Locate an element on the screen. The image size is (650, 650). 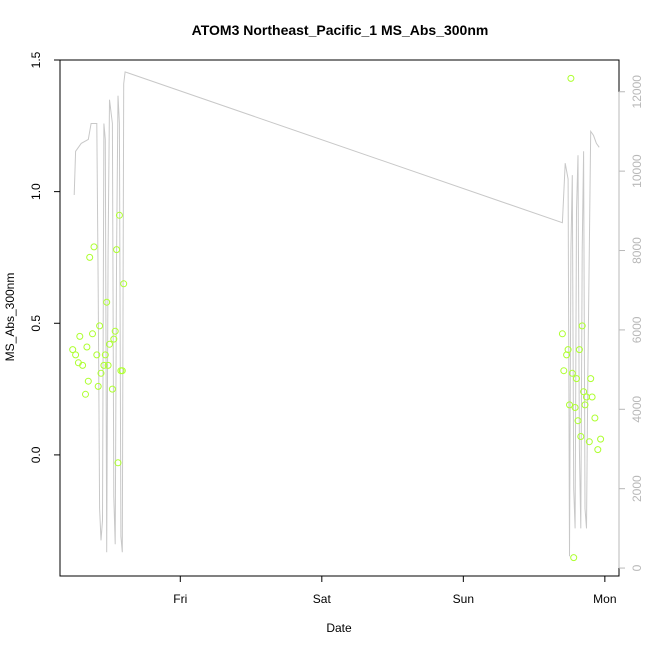
left-tick-label: 0.0 is located at coordinates (36, 454).